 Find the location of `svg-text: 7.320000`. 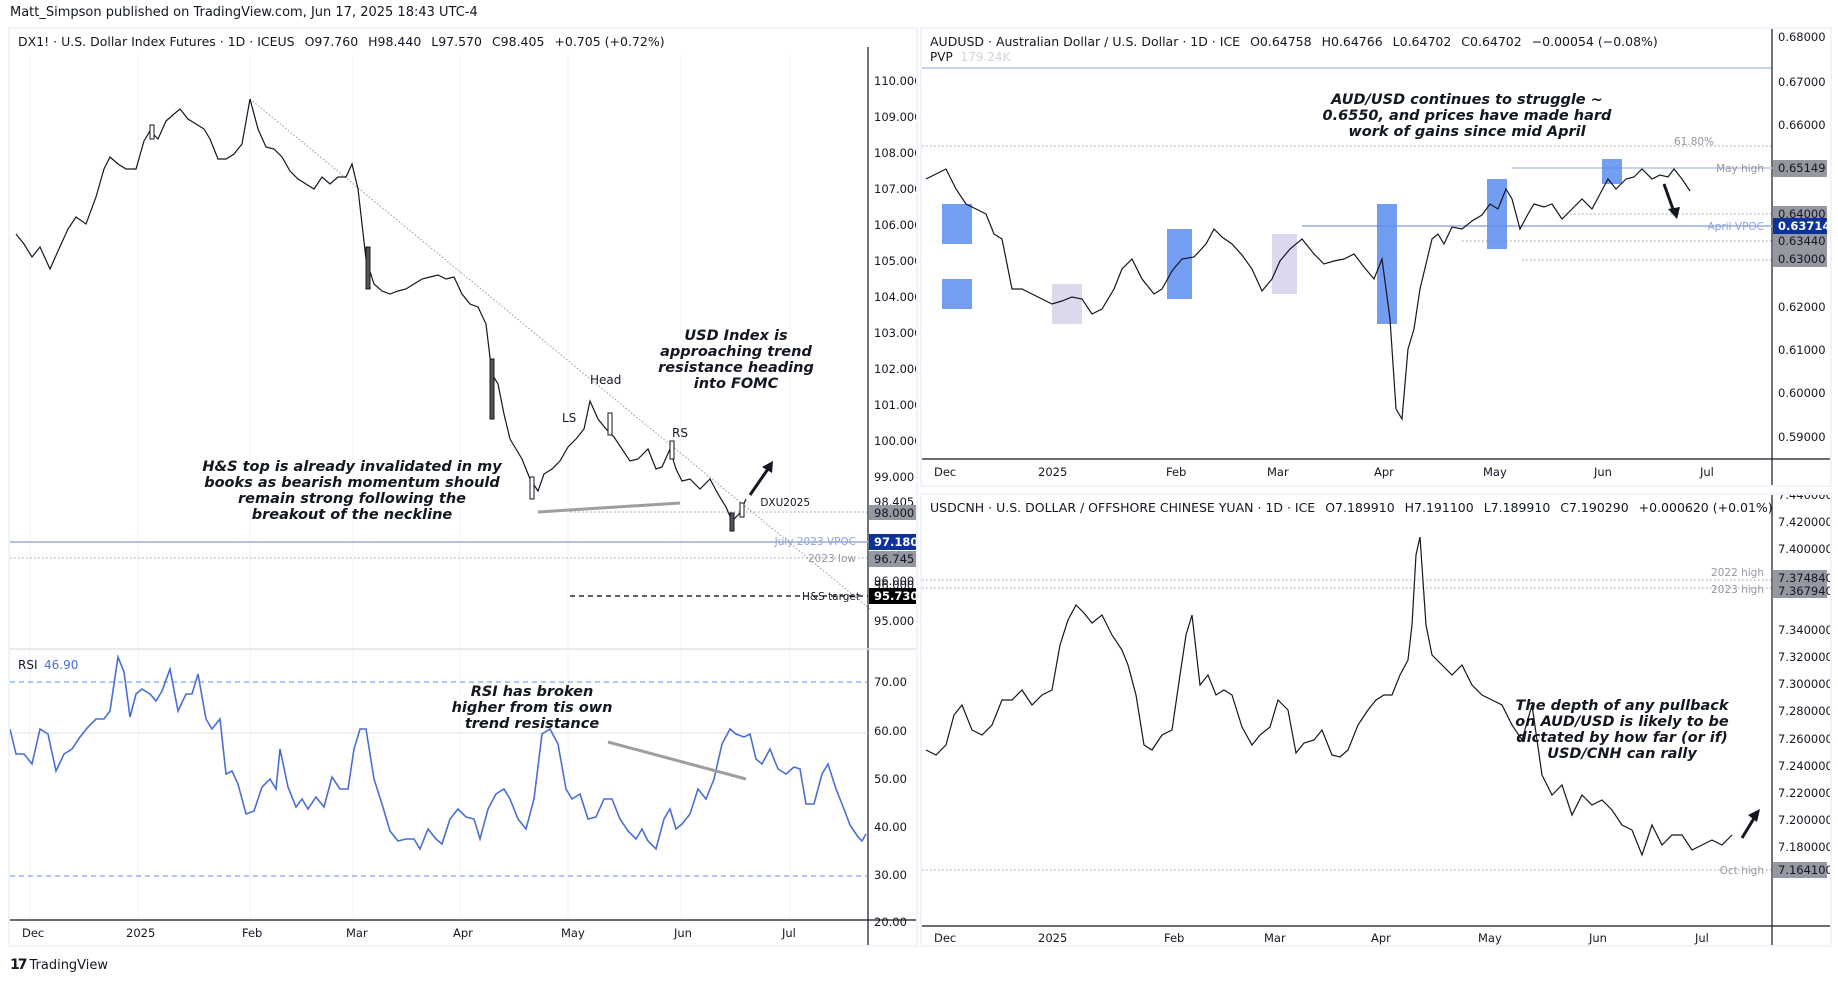

svg-text: 7.320000 is located at coordinates (1804, 657).